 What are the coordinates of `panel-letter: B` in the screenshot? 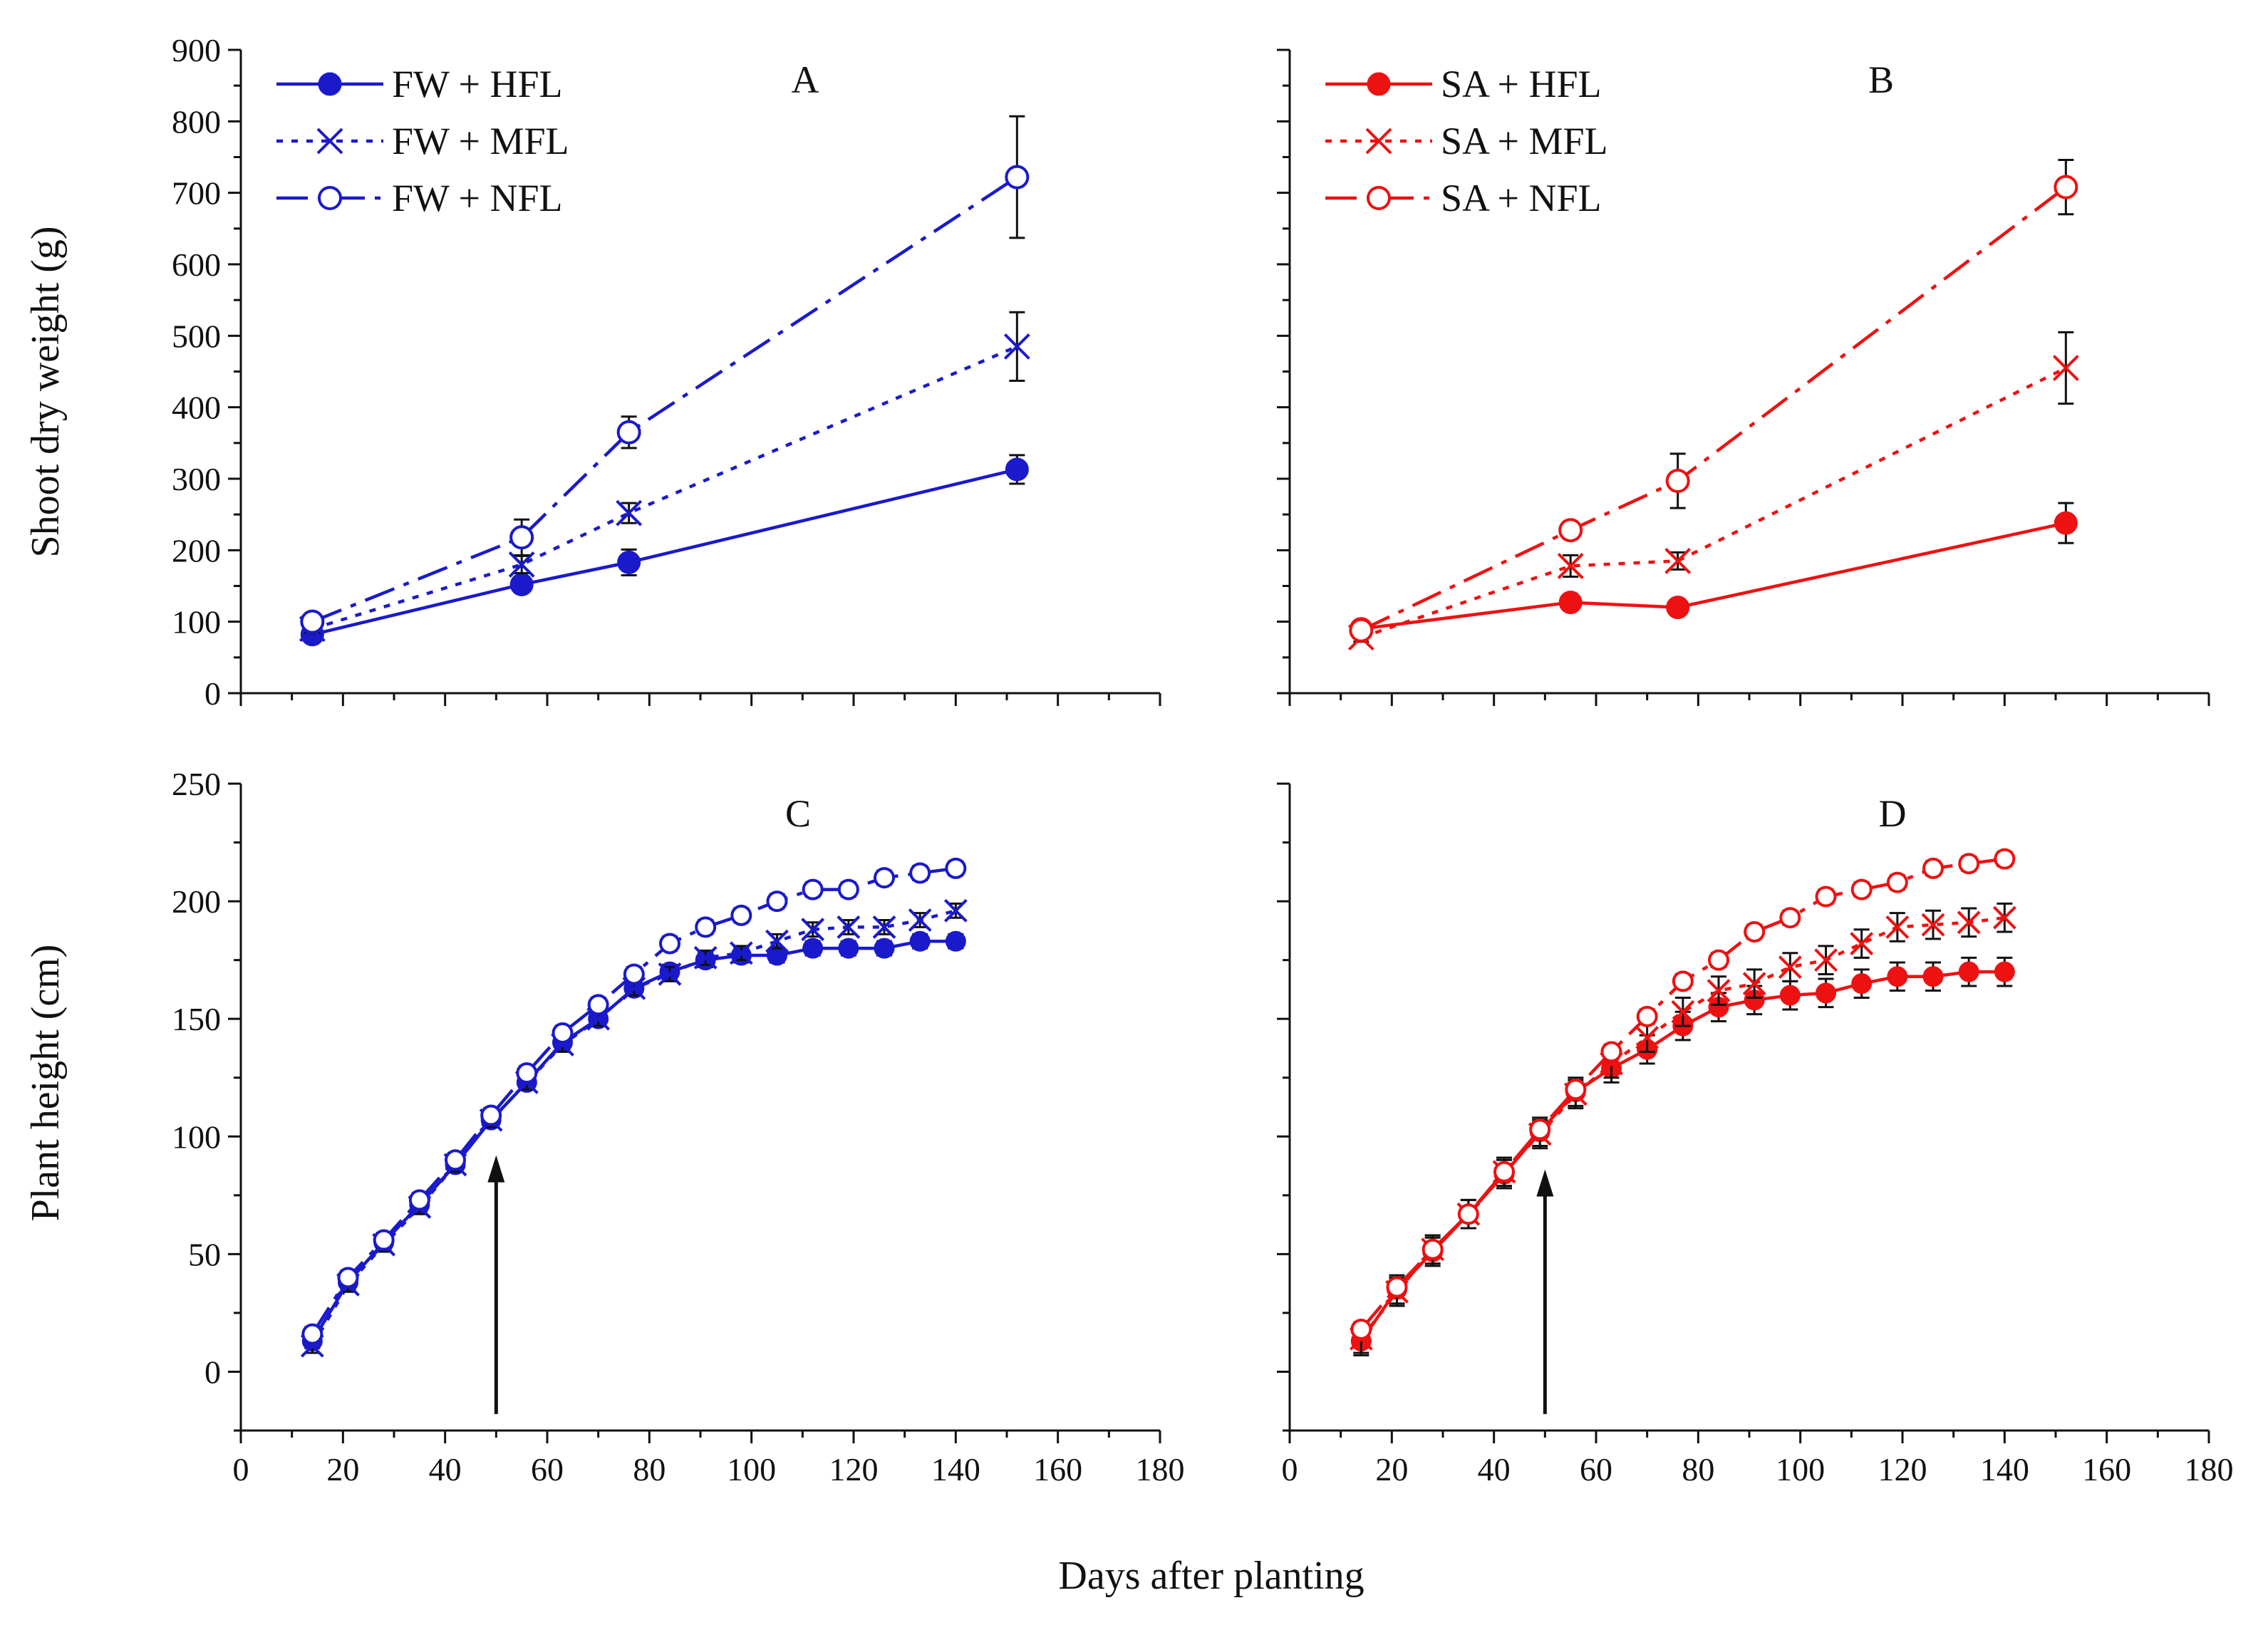 It's located at (1881, 79).